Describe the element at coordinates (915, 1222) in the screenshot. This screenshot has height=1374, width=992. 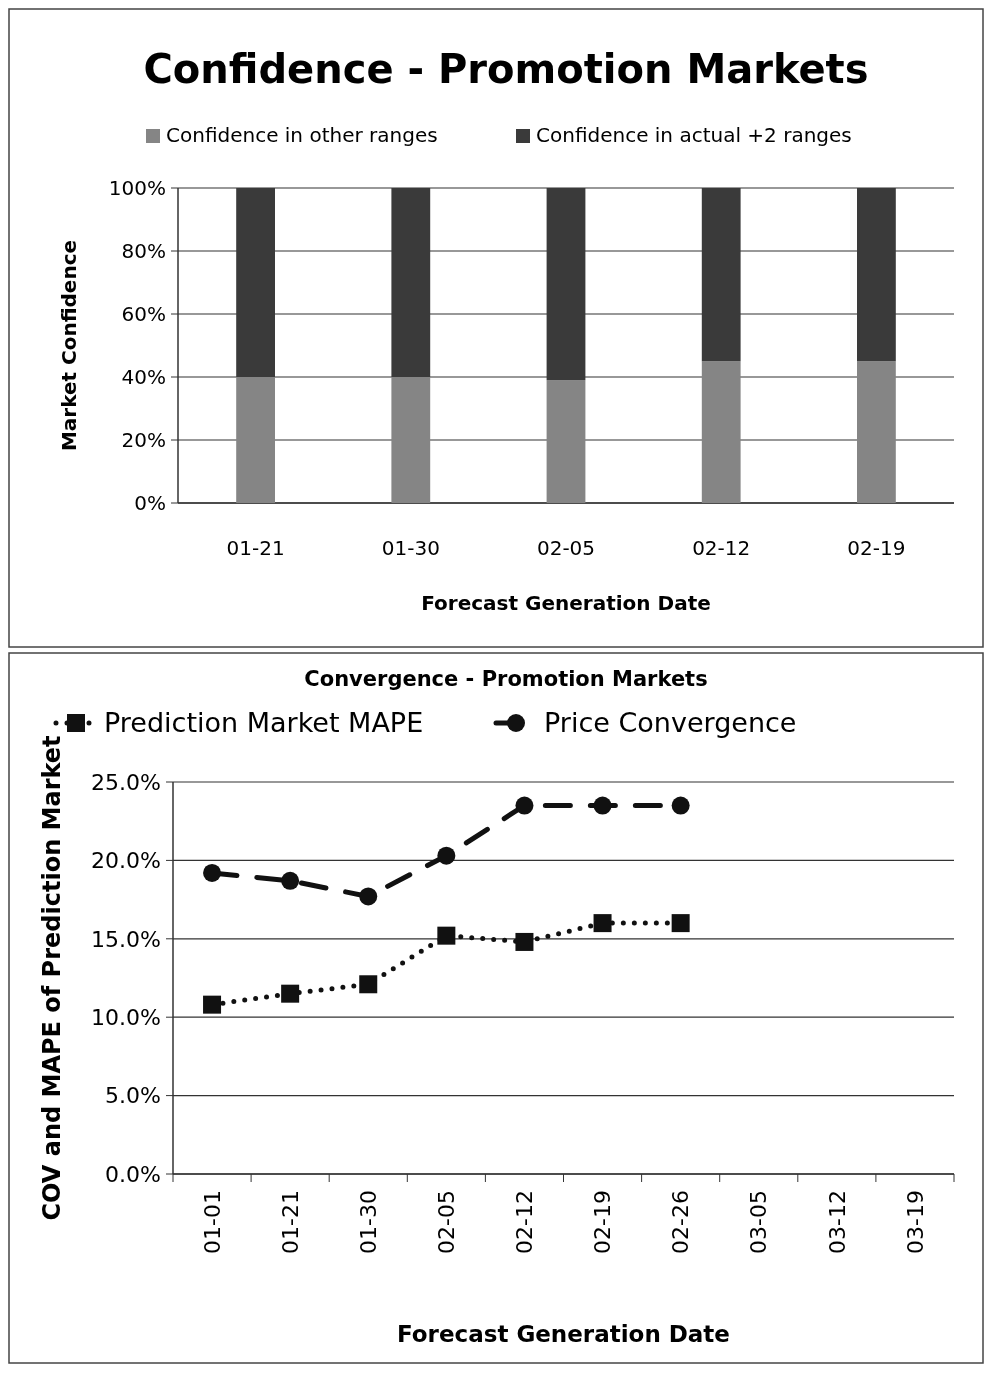
I see `x-tick-label: 03-19` at that location.